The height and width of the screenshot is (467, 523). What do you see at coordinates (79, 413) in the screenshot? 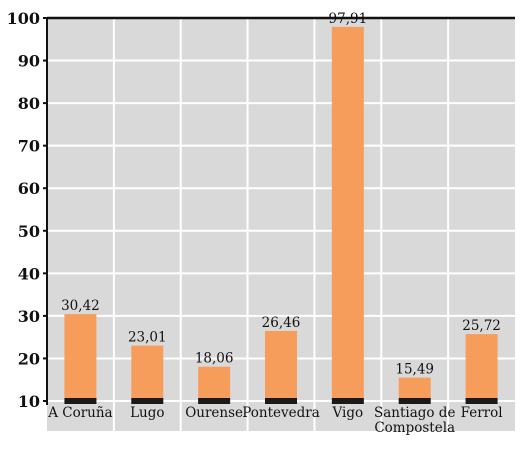
I see `x-tick-label: A Coruña` at bounding box center [79, 413].